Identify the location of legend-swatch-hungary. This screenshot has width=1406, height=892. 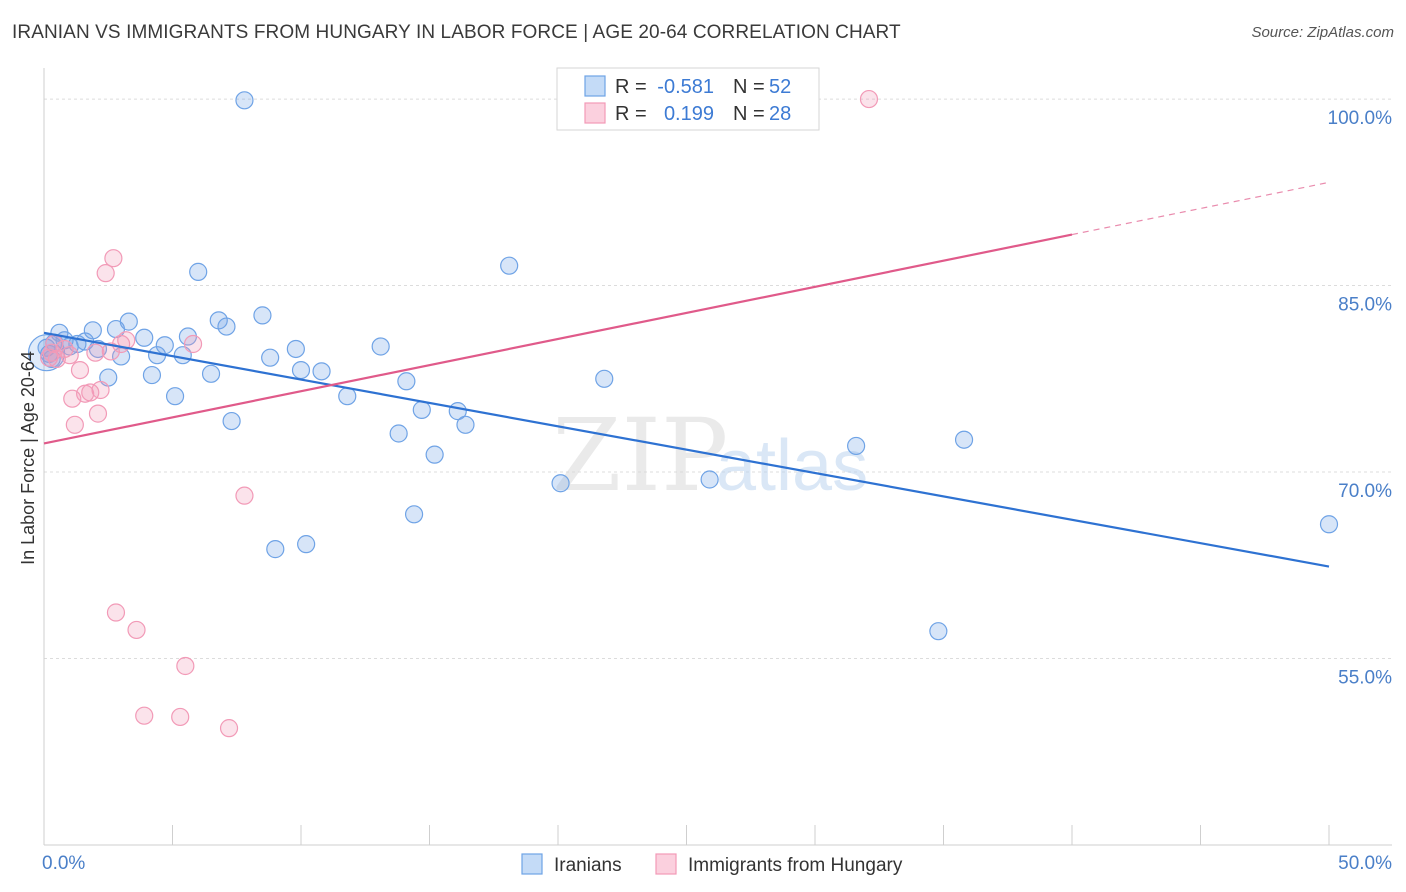
(666, 864).